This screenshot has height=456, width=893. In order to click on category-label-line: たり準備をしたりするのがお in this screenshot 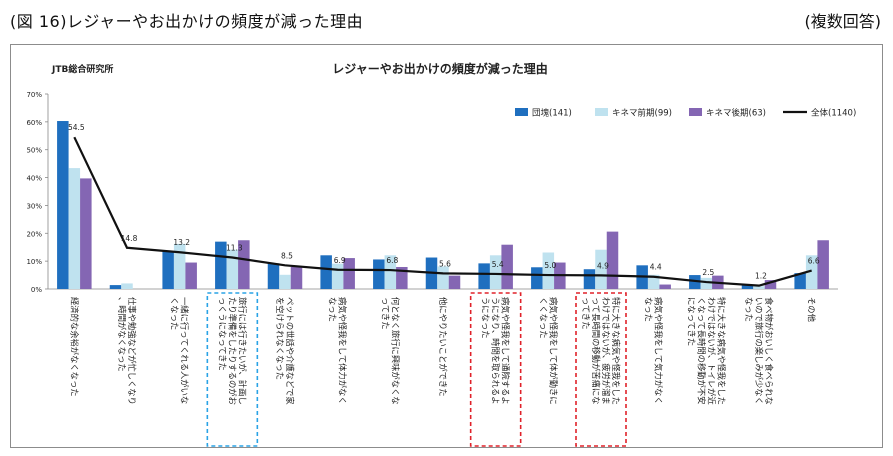, I will do `click(232, 351)`.